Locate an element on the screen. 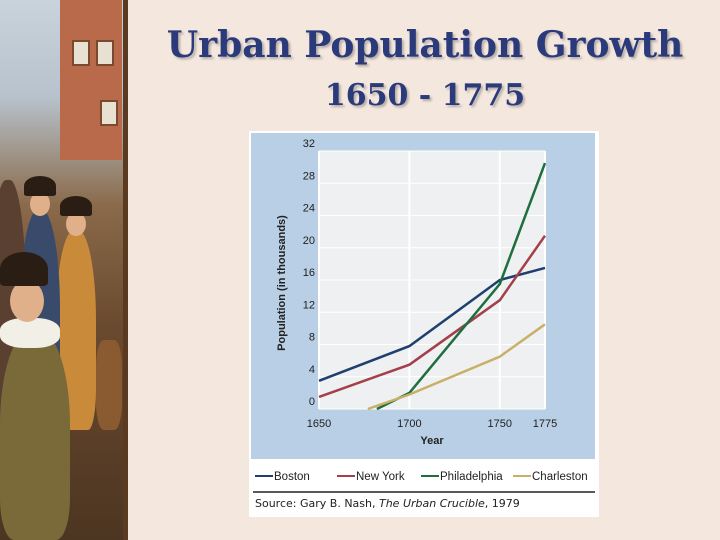 The height and width of the screenshot is (540, 720). series-line-new-york is located at coordinates (432, 316).